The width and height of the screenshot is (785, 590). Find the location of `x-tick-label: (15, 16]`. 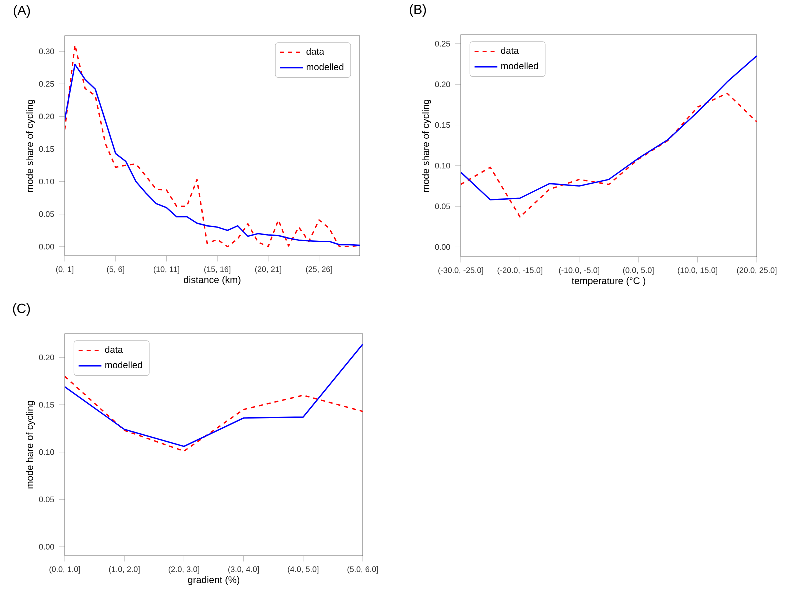

x-tick-label: (15, 16] is located at coordinates (217, 270).